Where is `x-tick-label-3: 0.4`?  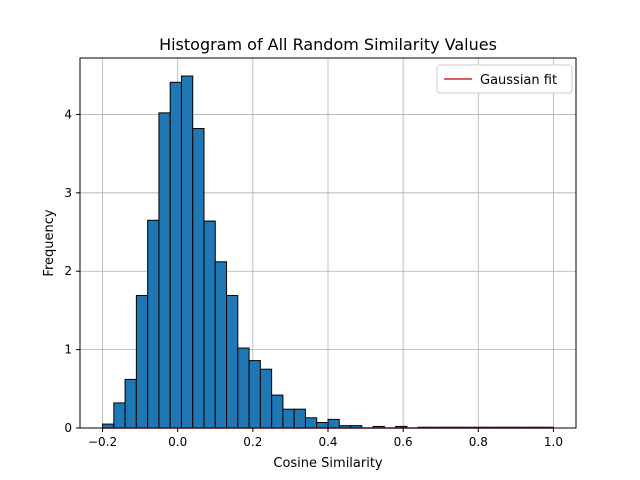
x-tick-label-3: 0.4 is located at coordinates (327, 442).